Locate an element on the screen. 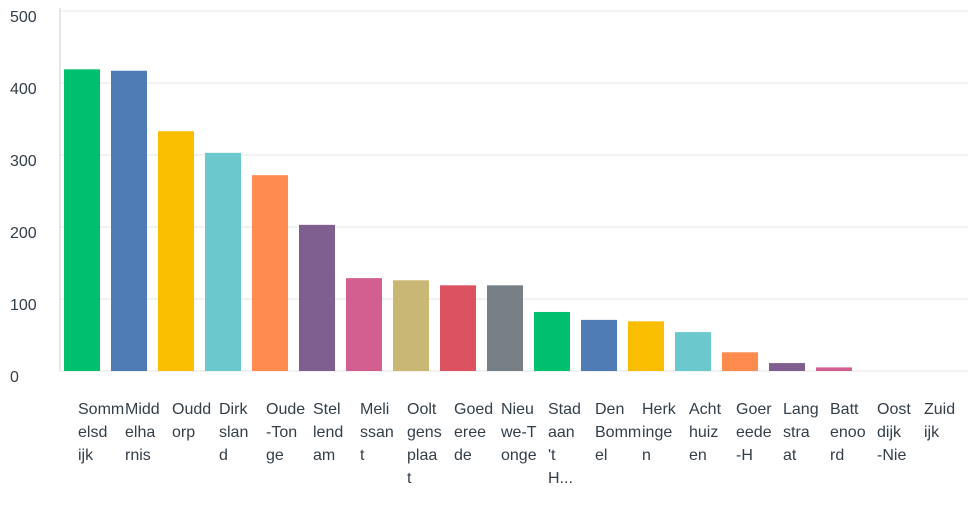 The height and width of the screenshot is (507, 968). x-tick-label: Oudd orp is located at coordinates (191, 421).